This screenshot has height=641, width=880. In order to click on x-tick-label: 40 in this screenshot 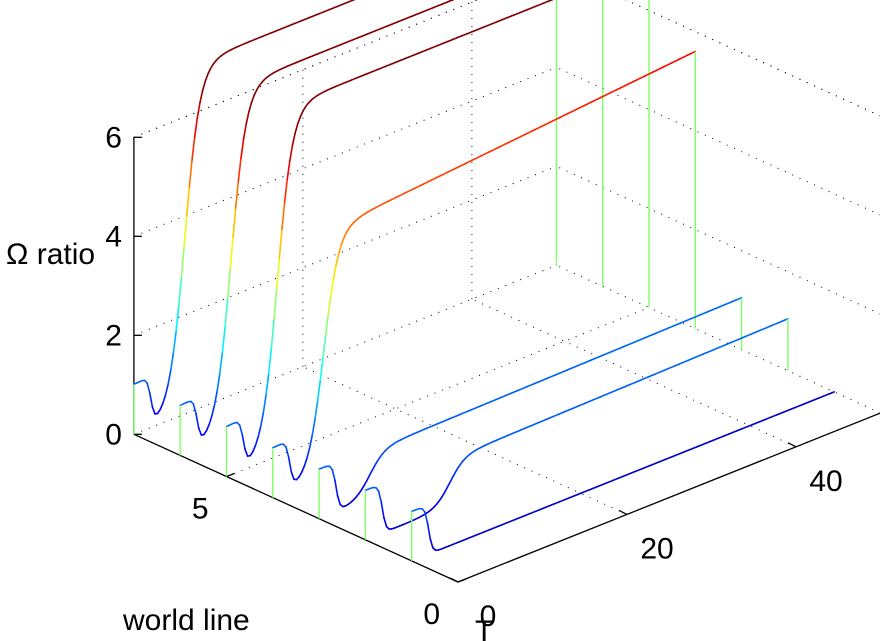, I will do `click(825, 481)`.